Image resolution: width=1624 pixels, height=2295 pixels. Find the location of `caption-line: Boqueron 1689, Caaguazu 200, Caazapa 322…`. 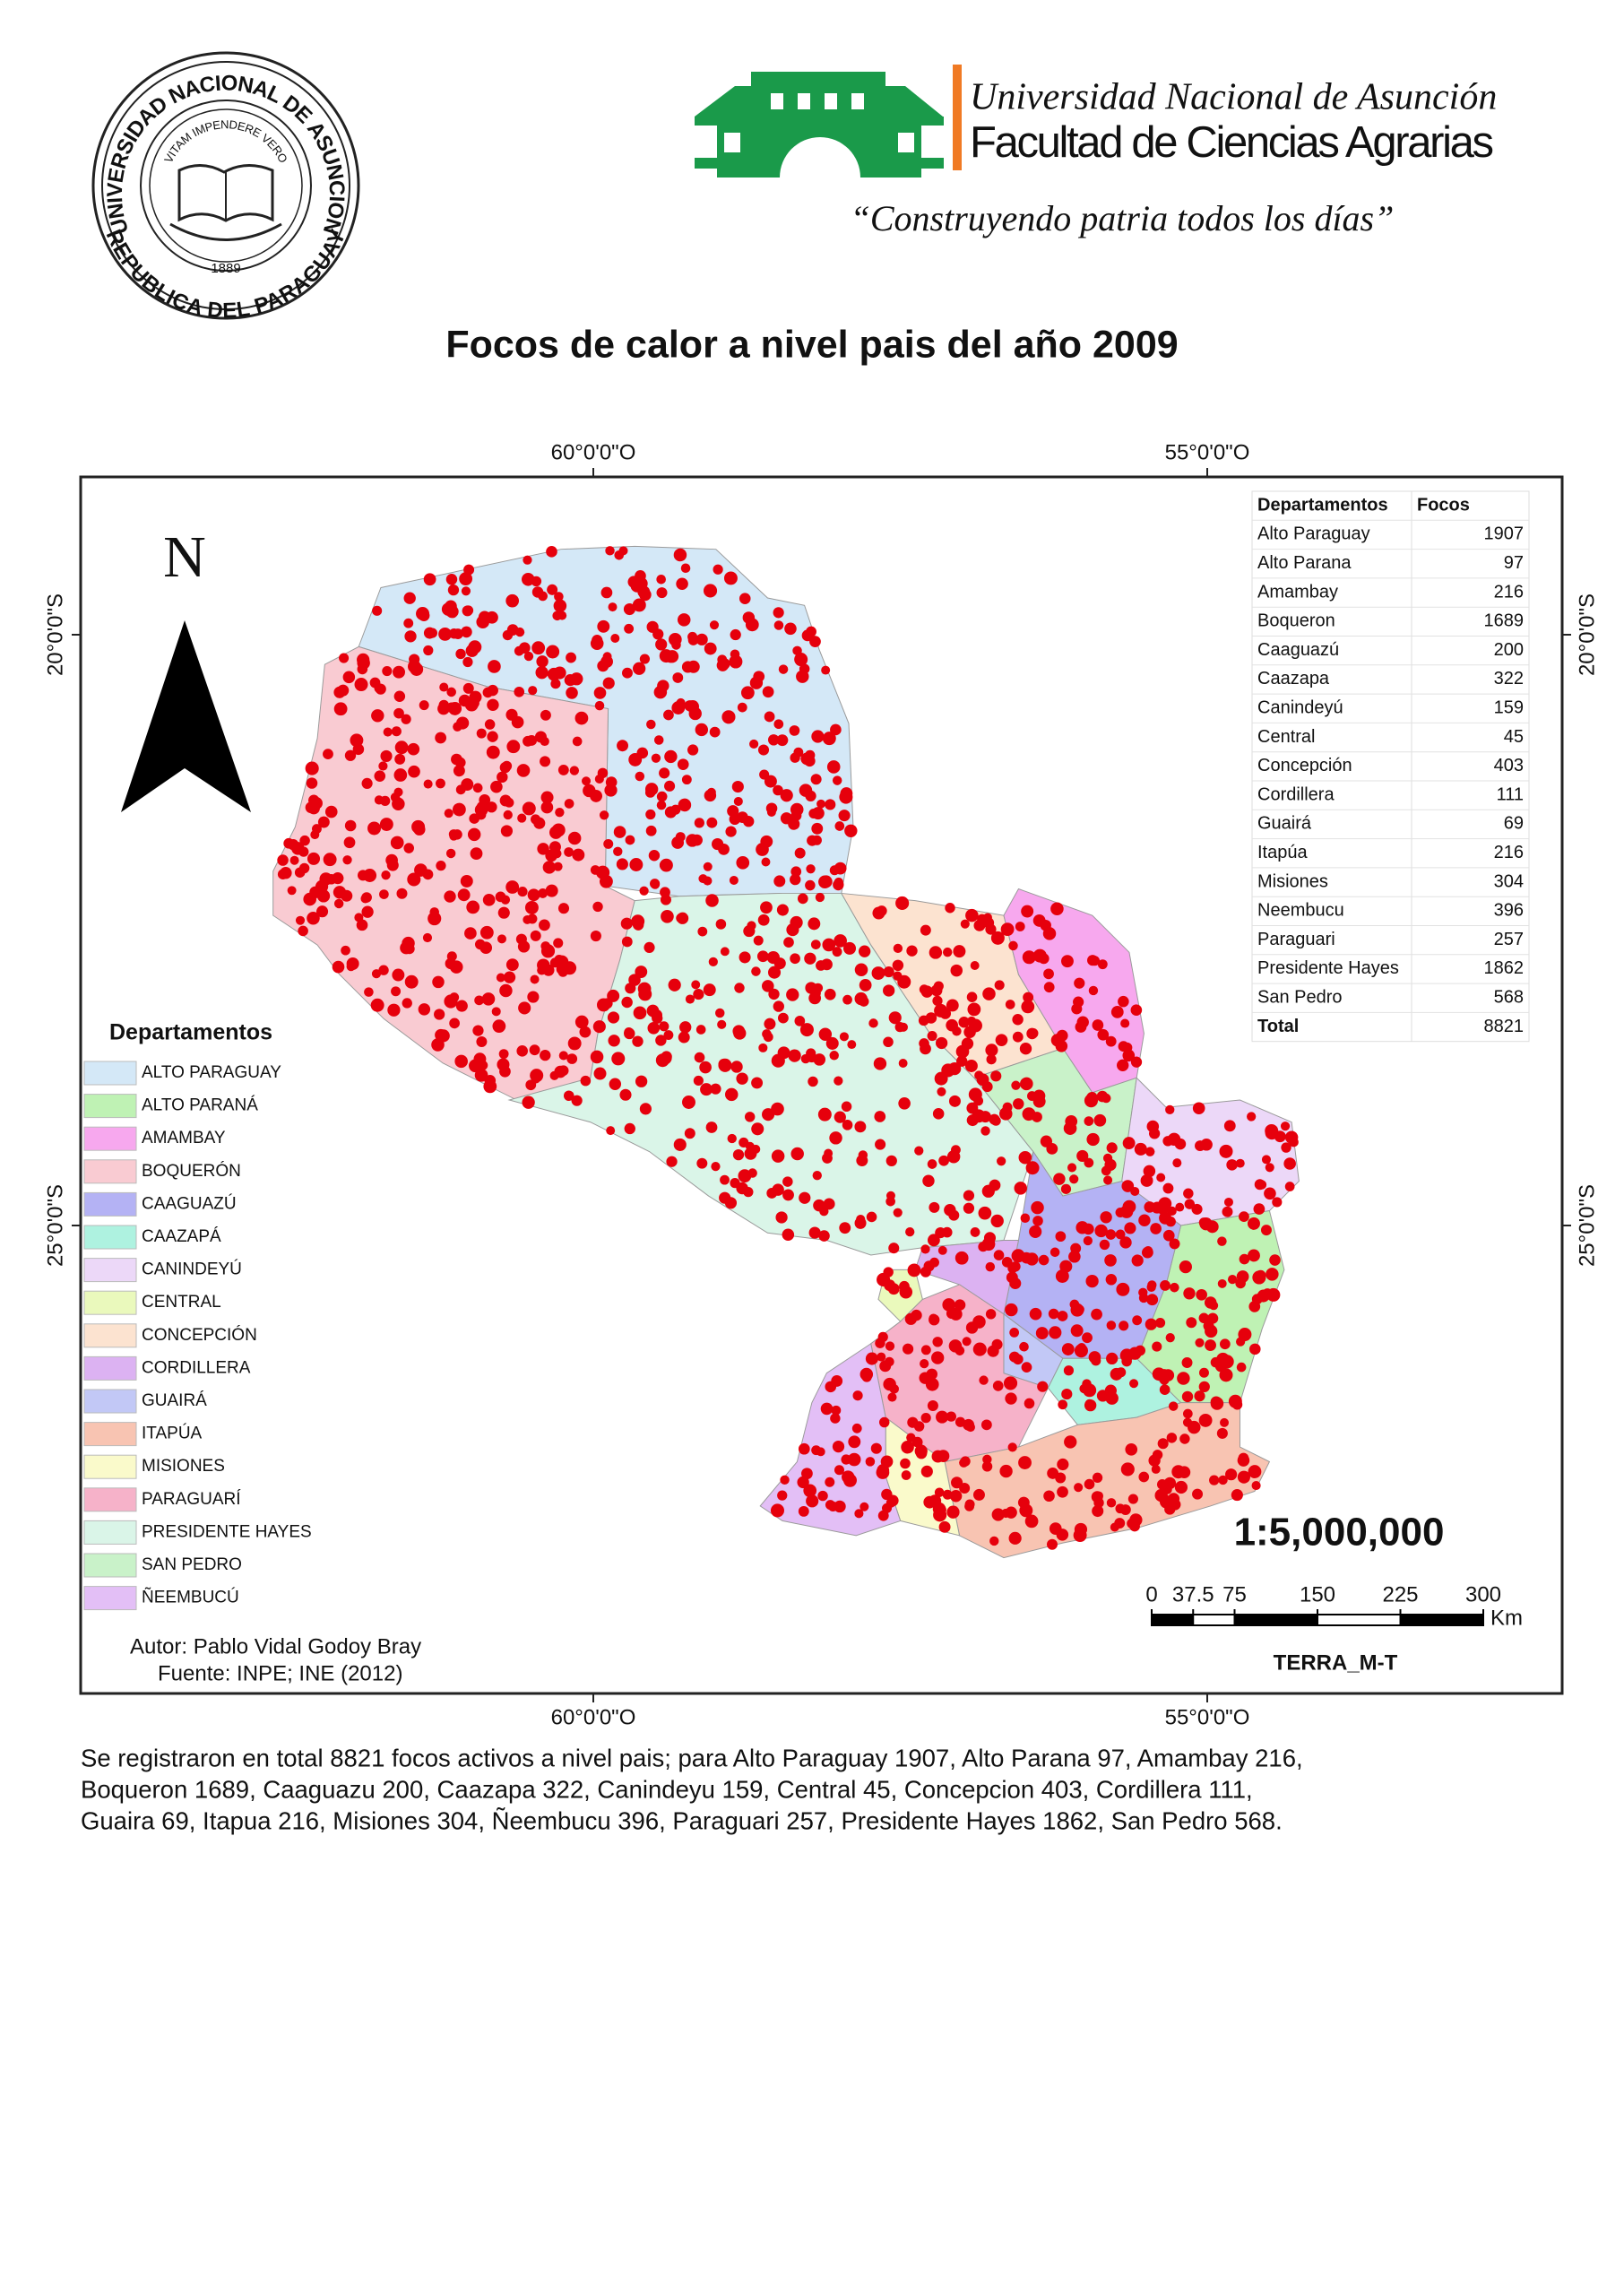

caption-line: Boqueron 1689, Caaguazu 200, Caazapa 322… is located at coordinates (667, 1789).